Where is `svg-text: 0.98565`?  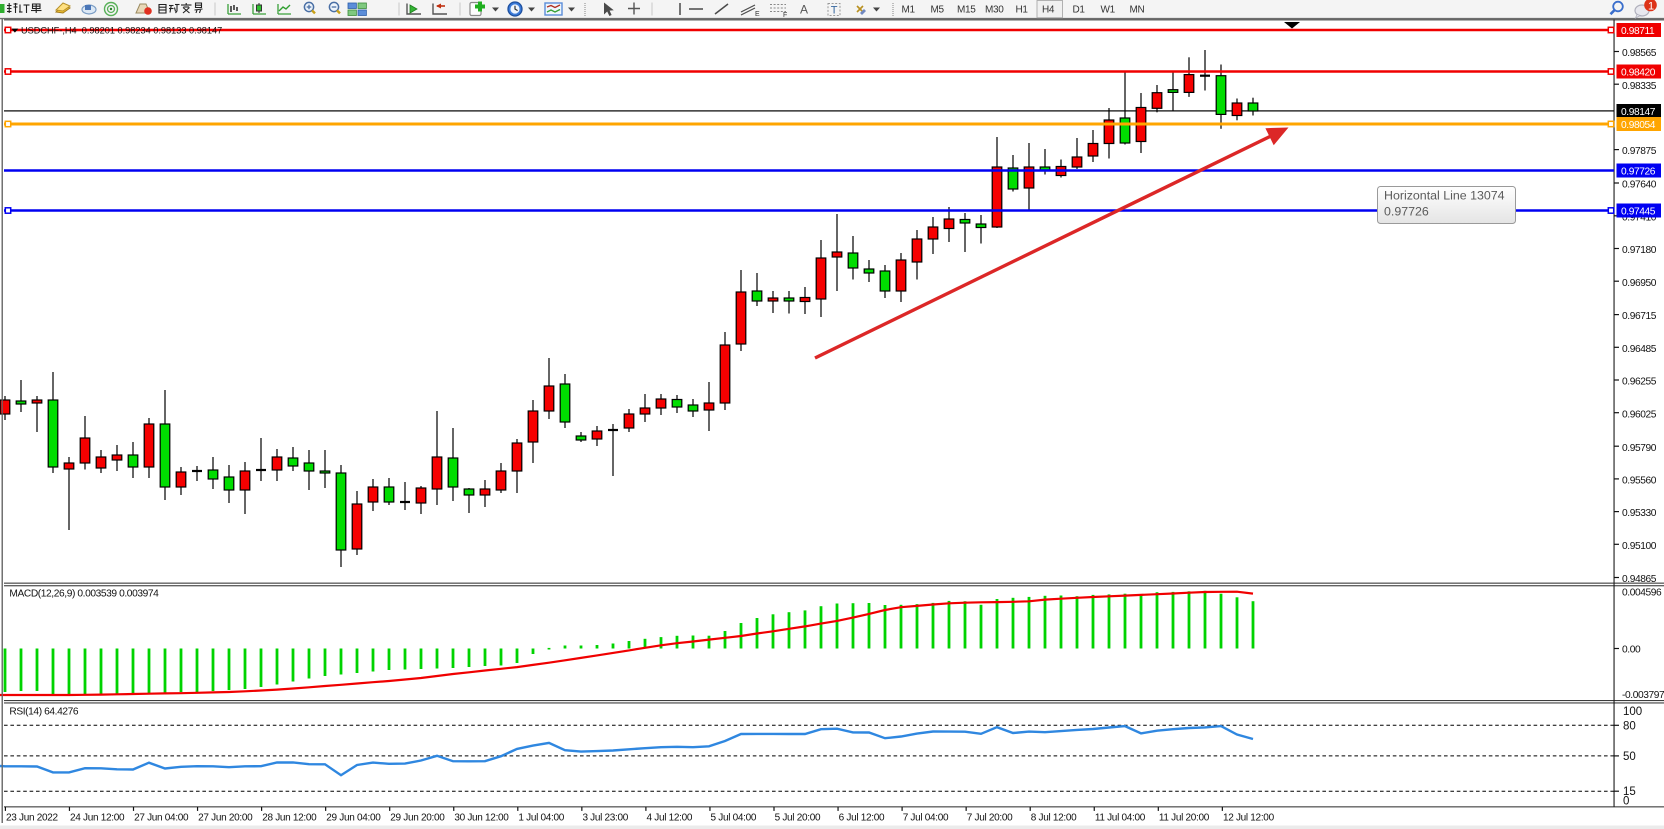
svg-text: 0.98565 is located at coordinates (1639, 53).